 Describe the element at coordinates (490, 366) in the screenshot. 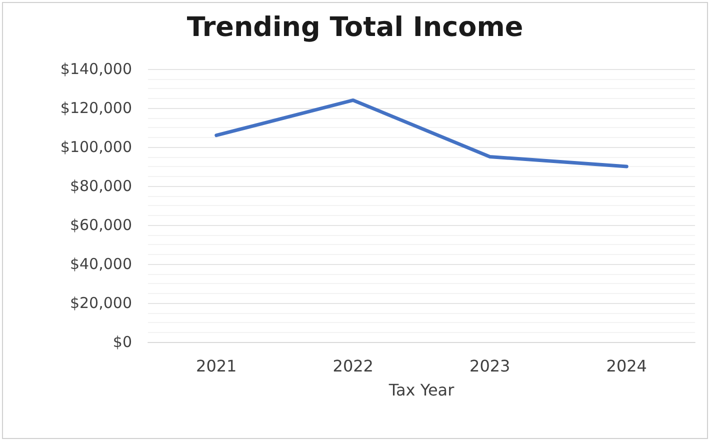

I see `x-tick-label: 2023` at that location.